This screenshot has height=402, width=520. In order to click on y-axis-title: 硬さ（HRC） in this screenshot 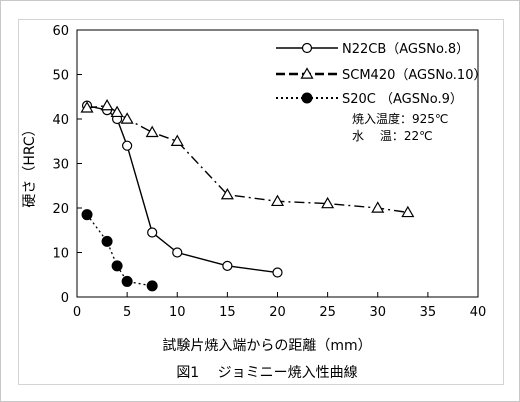, I will do `click(30, 164)`.